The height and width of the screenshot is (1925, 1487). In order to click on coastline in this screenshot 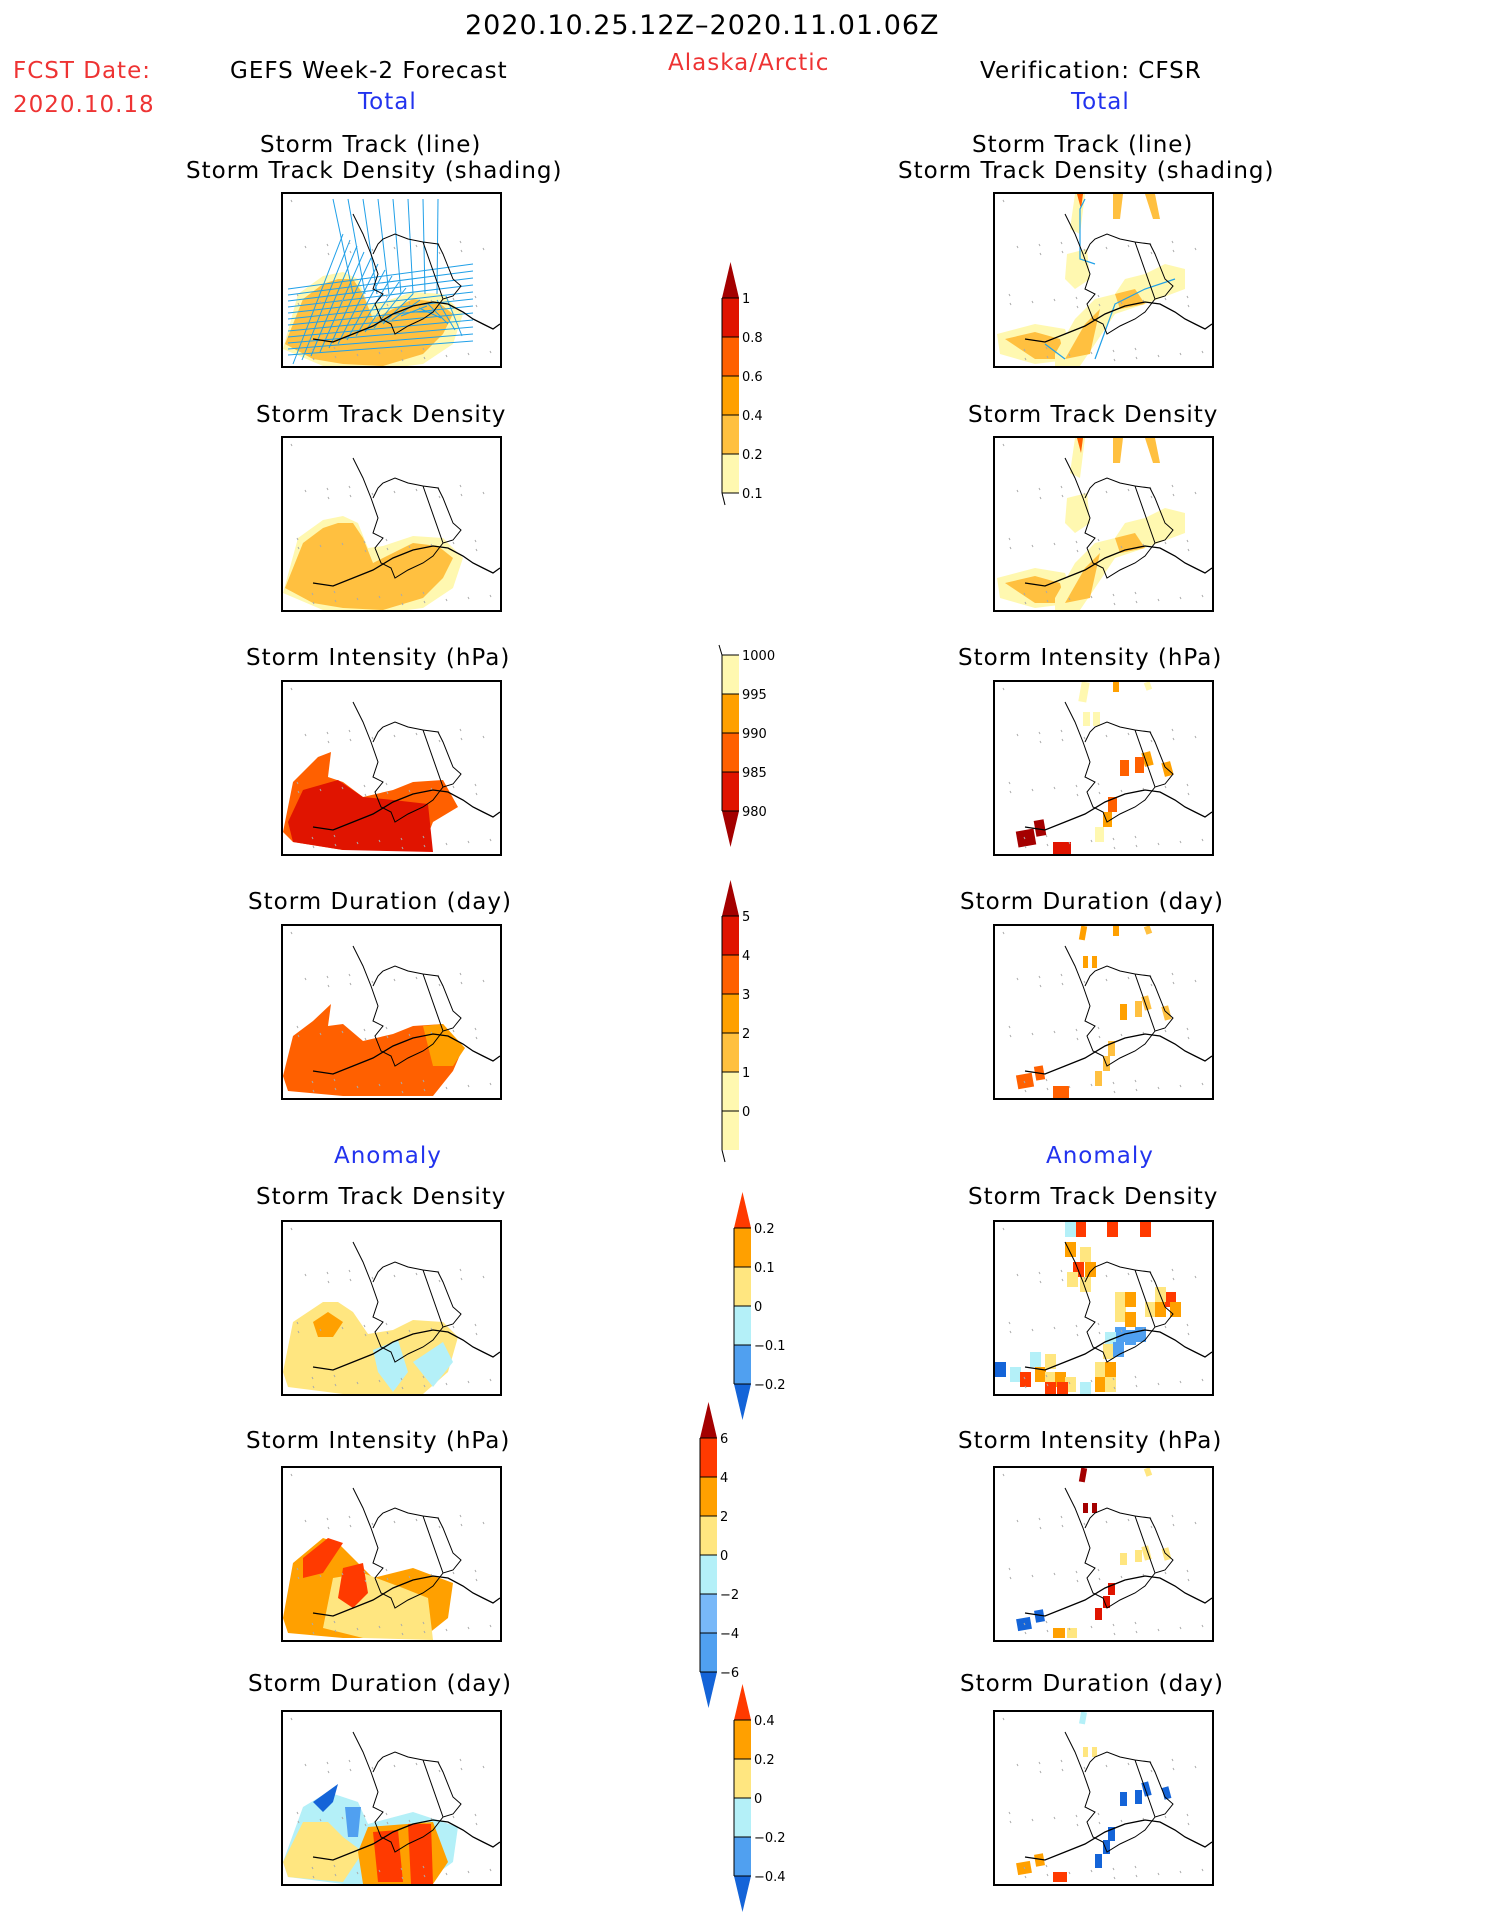, I will do `click(1119, 518)`.